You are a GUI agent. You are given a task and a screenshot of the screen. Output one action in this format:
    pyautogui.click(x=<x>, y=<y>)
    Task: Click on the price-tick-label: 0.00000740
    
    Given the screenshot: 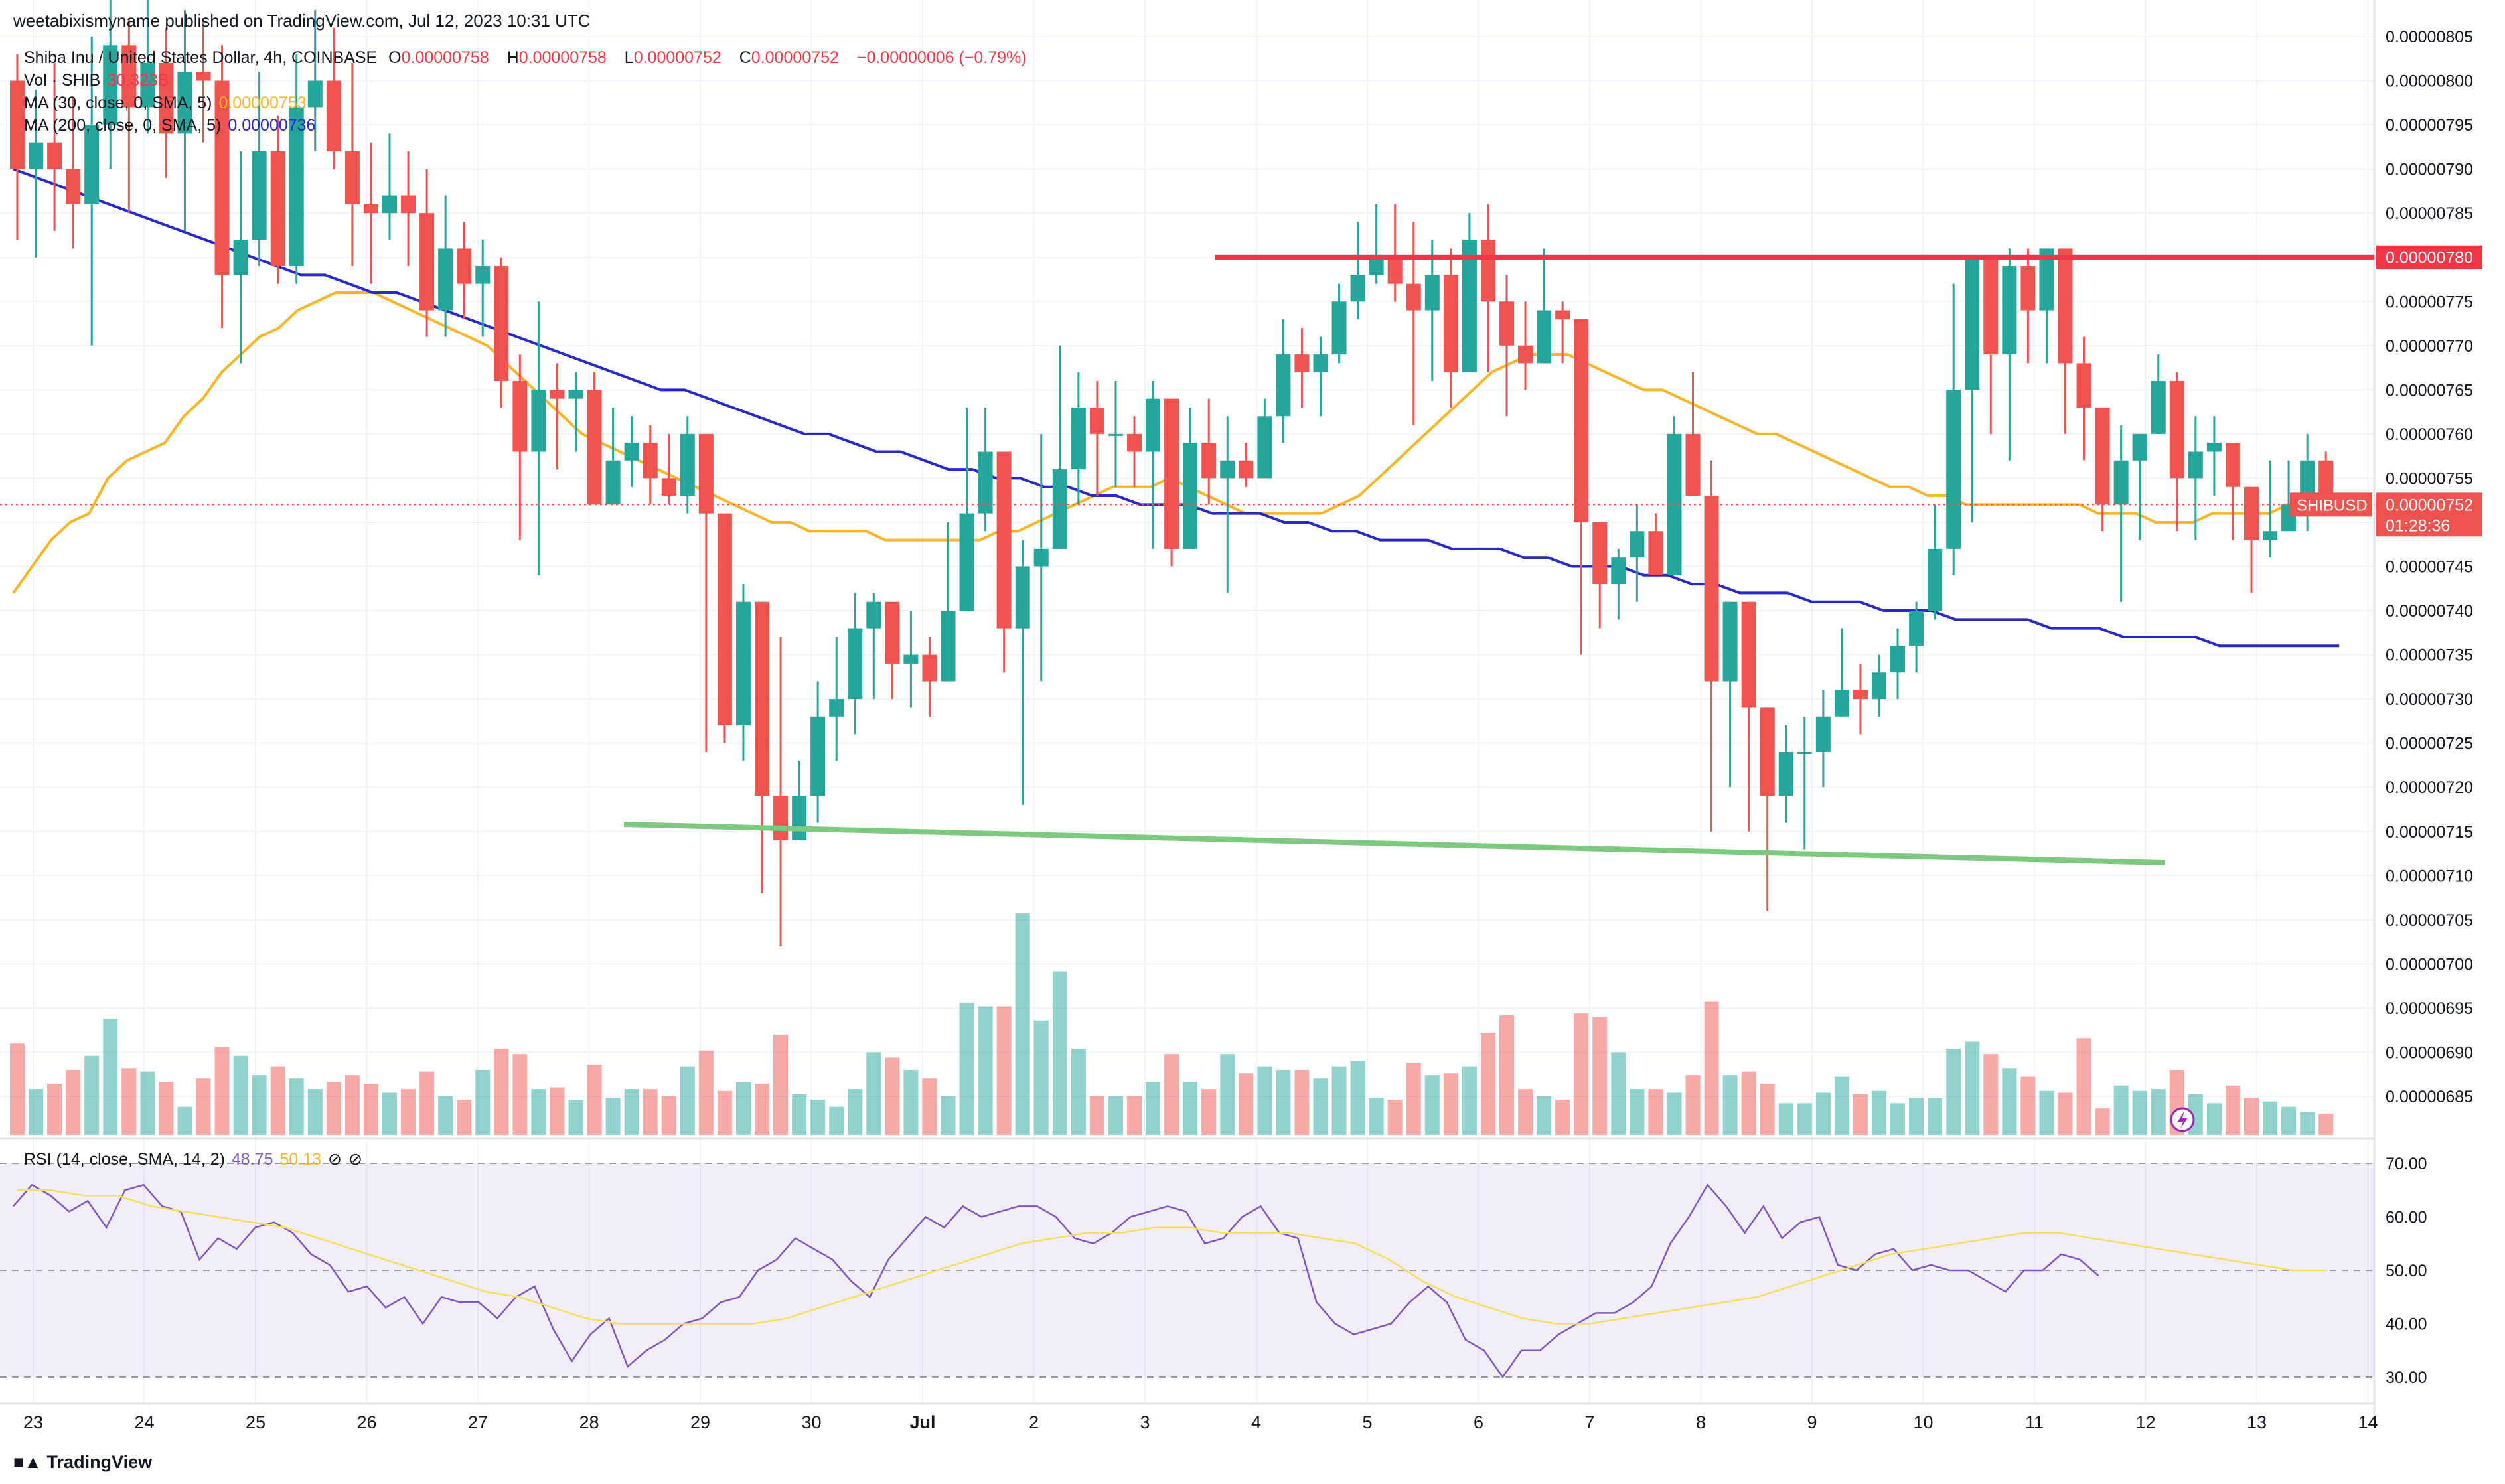 What is the action you would take?
    pyautogui.click(x=2429, y=611)
    